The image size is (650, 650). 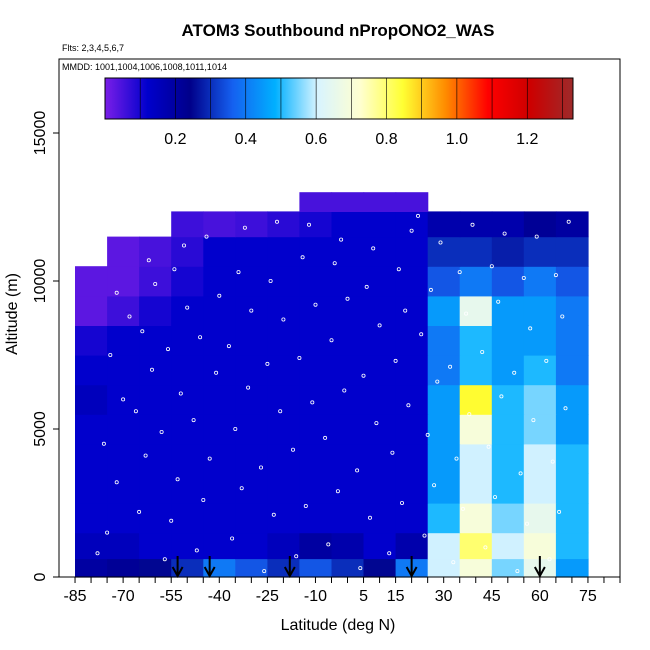 What do you see at coordinates (144, 67) in the screenshot?
I see `dates-label: MMDD: 1001,1004,1006,1008,1011,1014` at bounding box center [144, 67].